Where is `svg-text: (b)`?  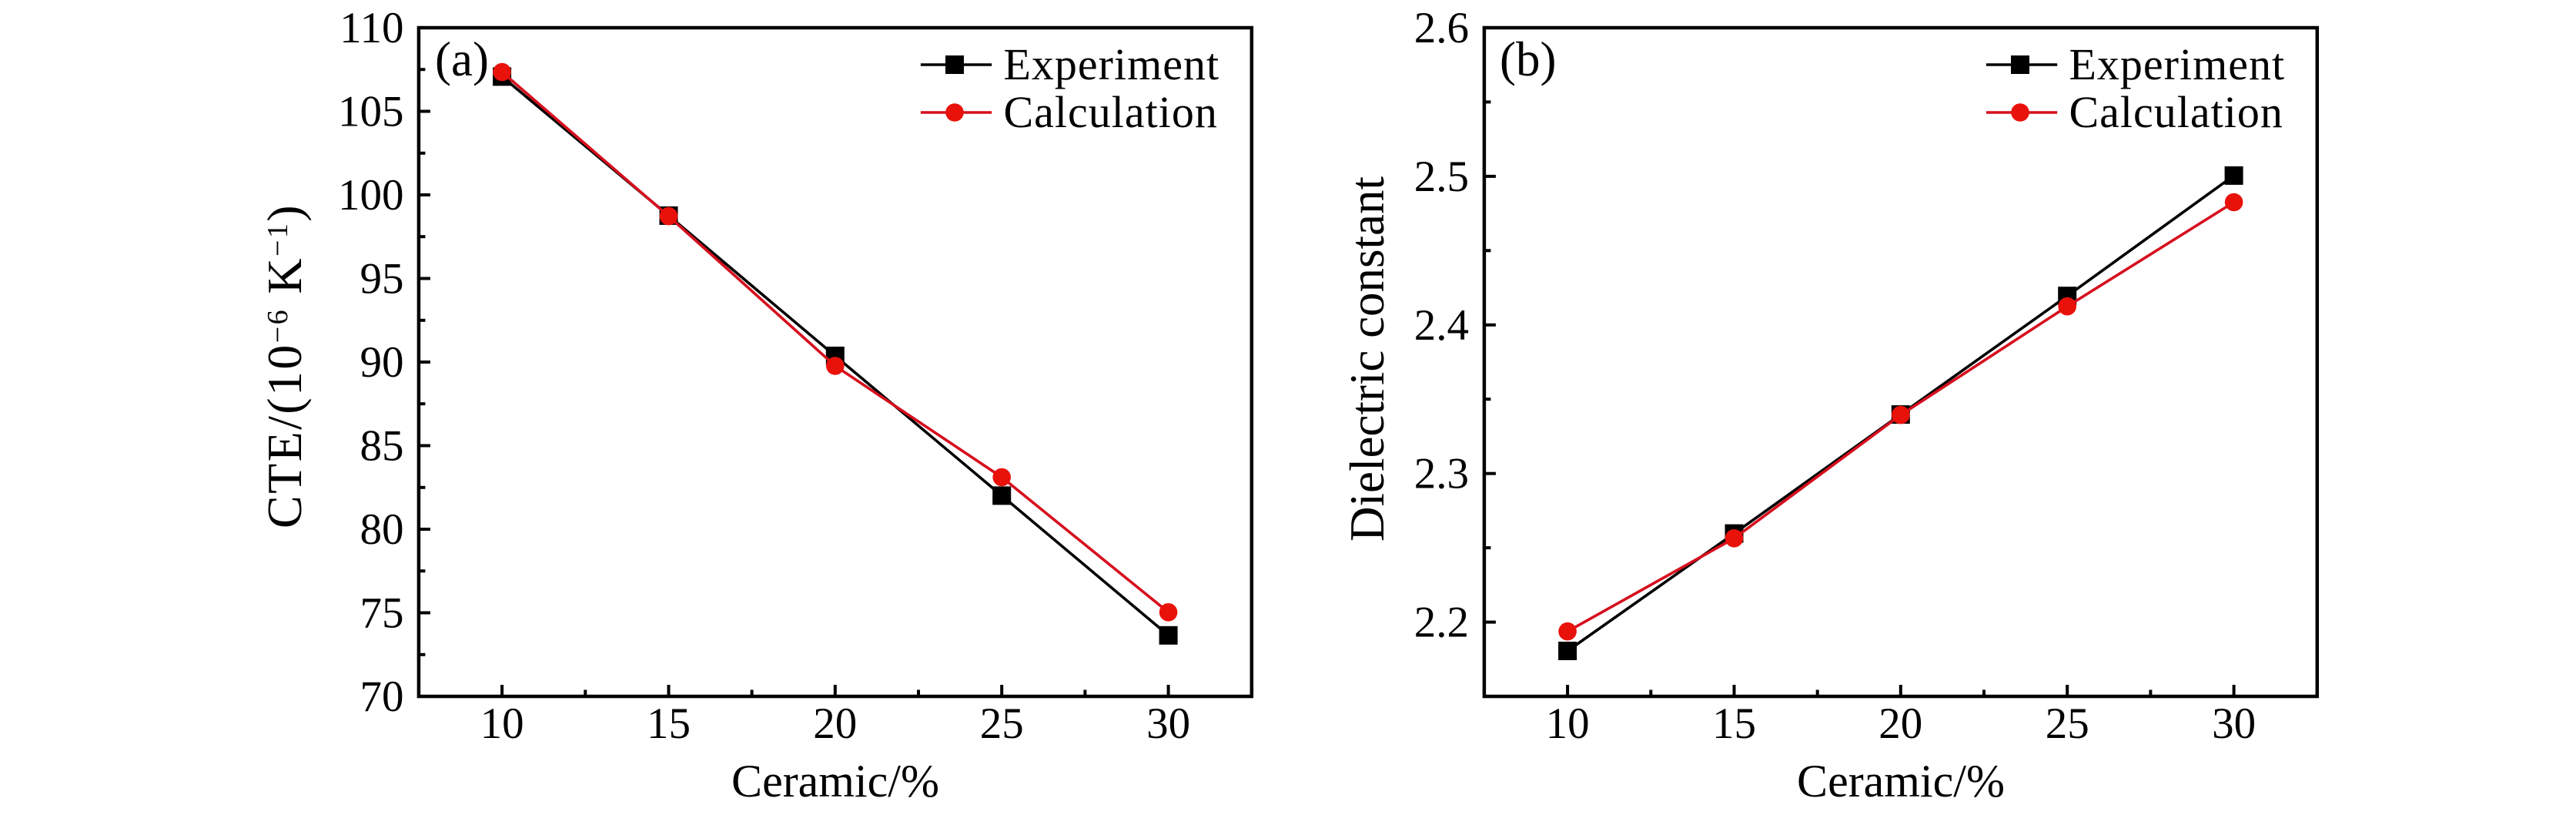
svg-text: (b) is located at coordinates (1528, 59).